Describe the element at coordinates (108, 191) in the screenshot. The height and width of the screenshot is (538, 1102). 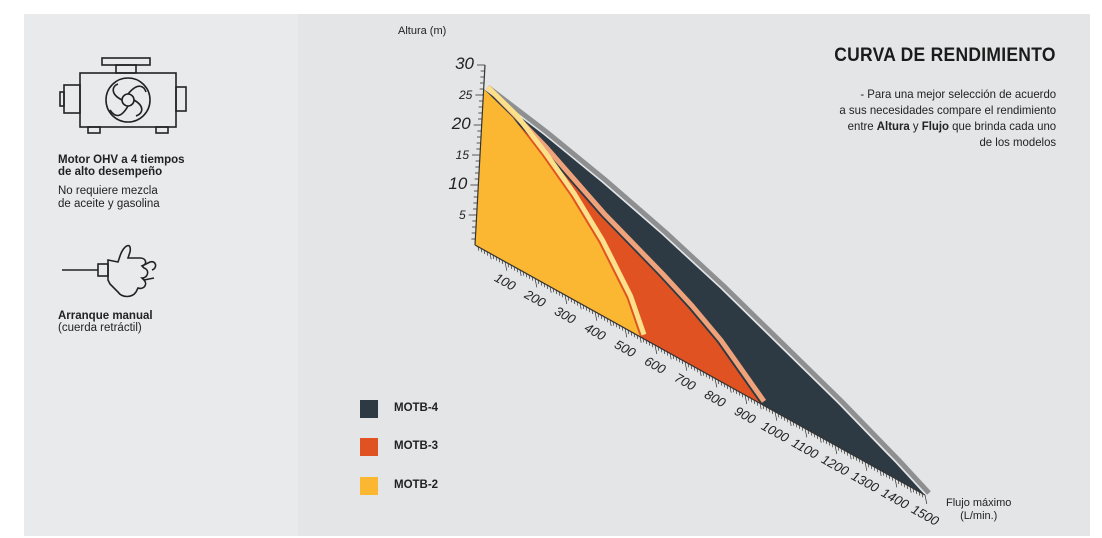
I see `feature-engine-desc: No requiere mezcla` at that location.